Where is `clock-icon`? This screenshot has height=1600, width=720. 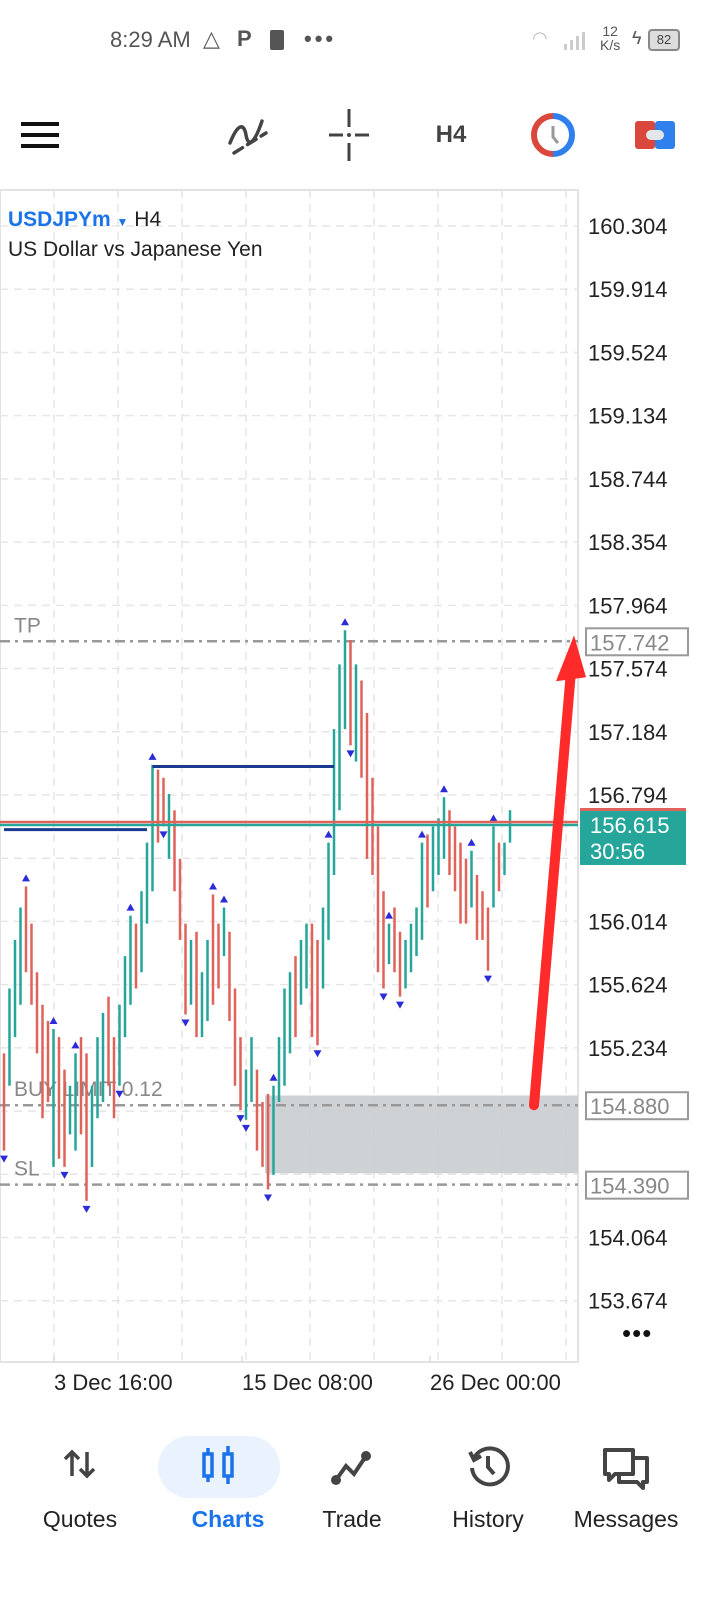
clock-icon is located at coordinates (553, 135).